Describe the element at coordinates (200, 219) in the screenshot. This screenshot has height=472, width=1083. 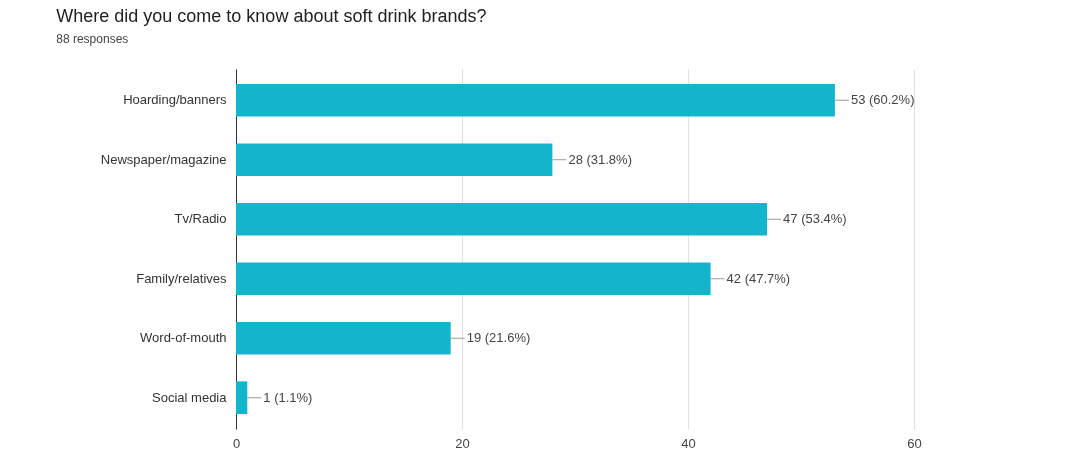
I see `y-tick-label: Tv/Radio` at that location.